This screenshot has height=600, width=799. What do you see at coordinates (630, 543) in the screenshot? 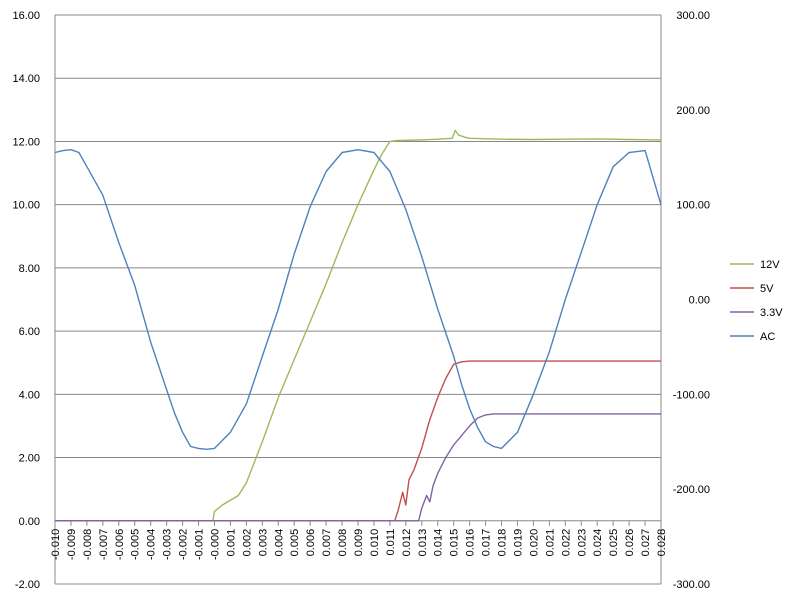
I see `x-tick-label: 0.026` at bounding box center [630, 543].